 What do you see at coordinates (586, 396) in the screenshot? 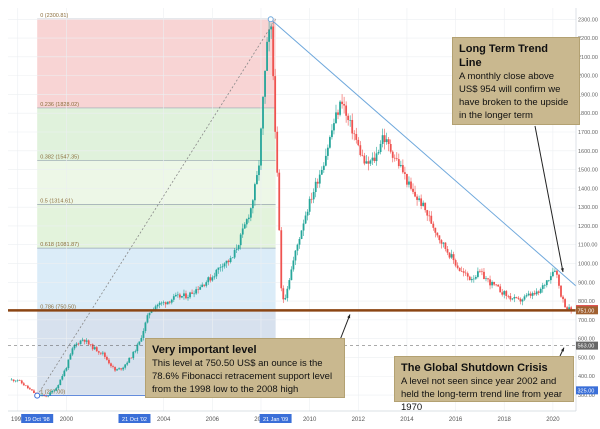
I see `y-tick-label: 300.00` at bounding box center [586, 396].